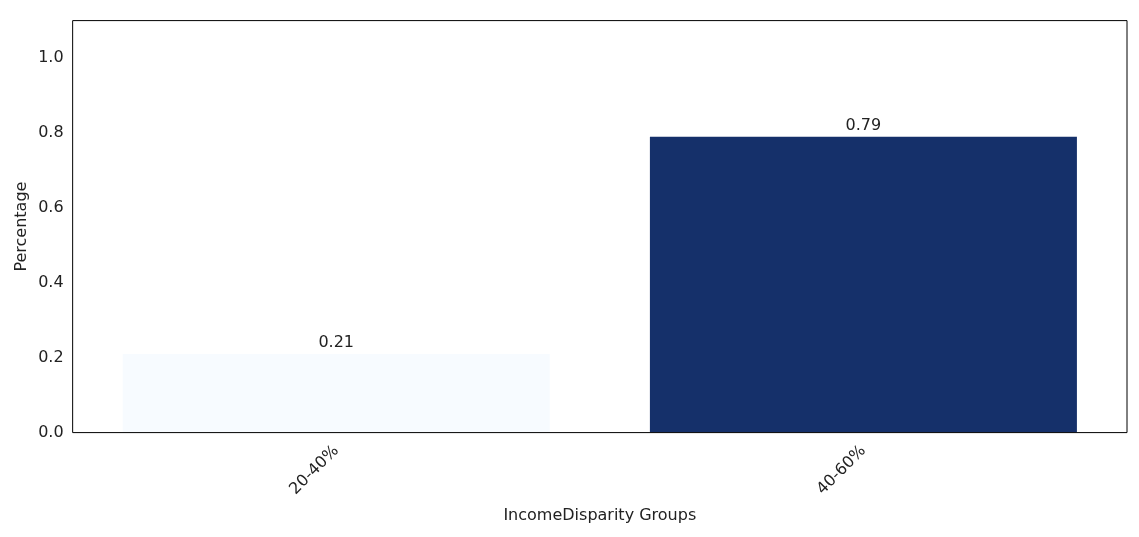  Describe the element at coordinates (51, 356) in the screenshot. I see `y-tick-label: 0.2` at that location.